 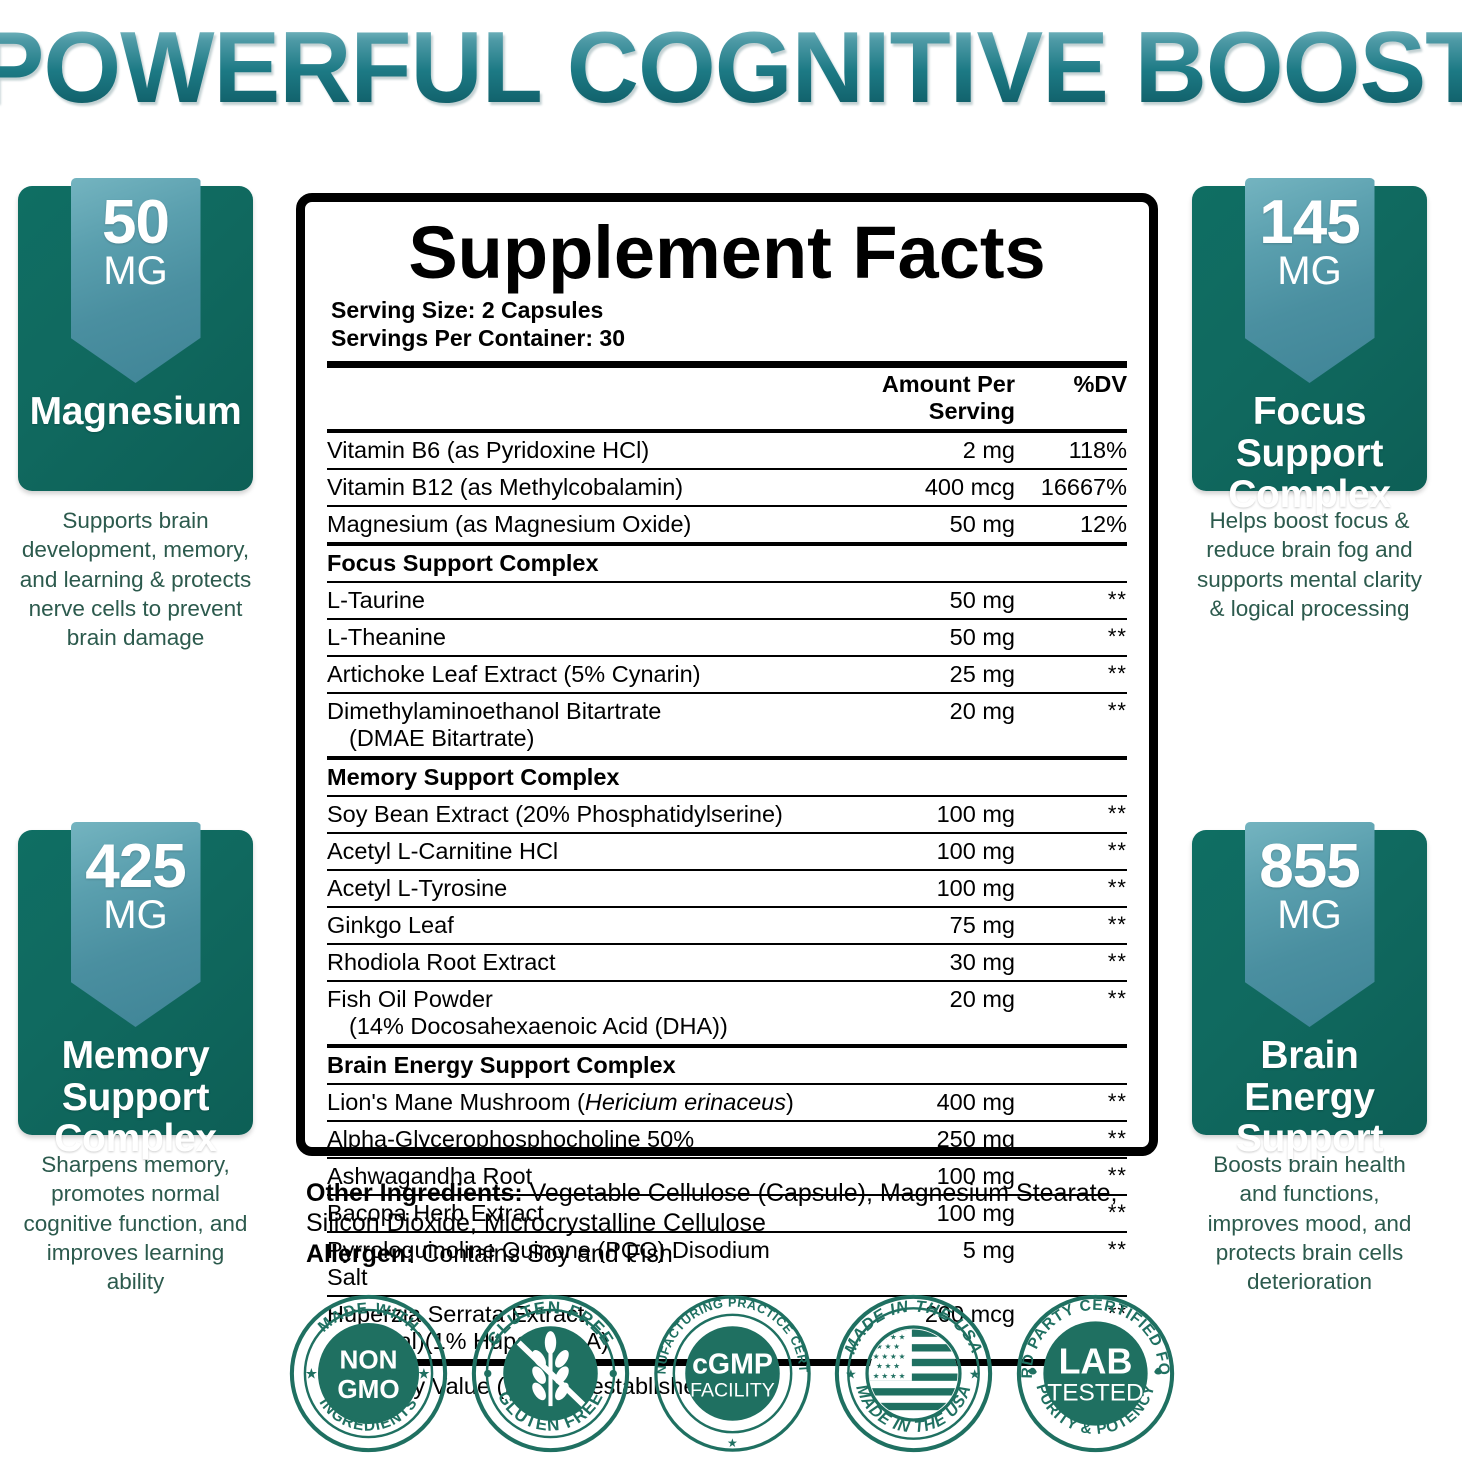 What do you see at coordinates (727, 1064) in the screenshot?
I see `group-label: Brain Energy Support Complex` at bounding box center [727, 1064].